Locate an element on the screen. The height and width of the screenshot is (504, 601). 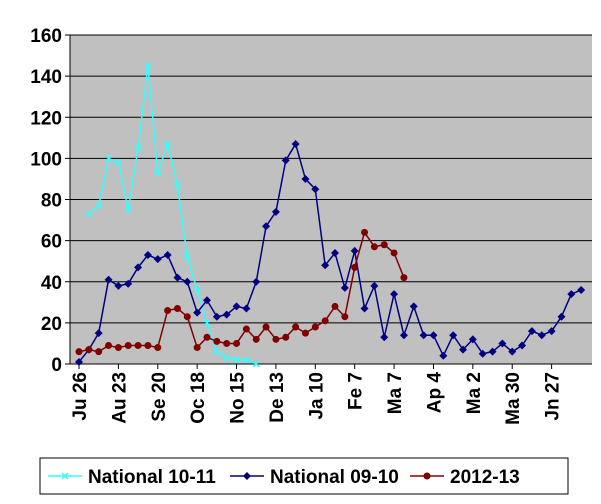
y-tick-label: 40 is located at coordinates (51, 283).